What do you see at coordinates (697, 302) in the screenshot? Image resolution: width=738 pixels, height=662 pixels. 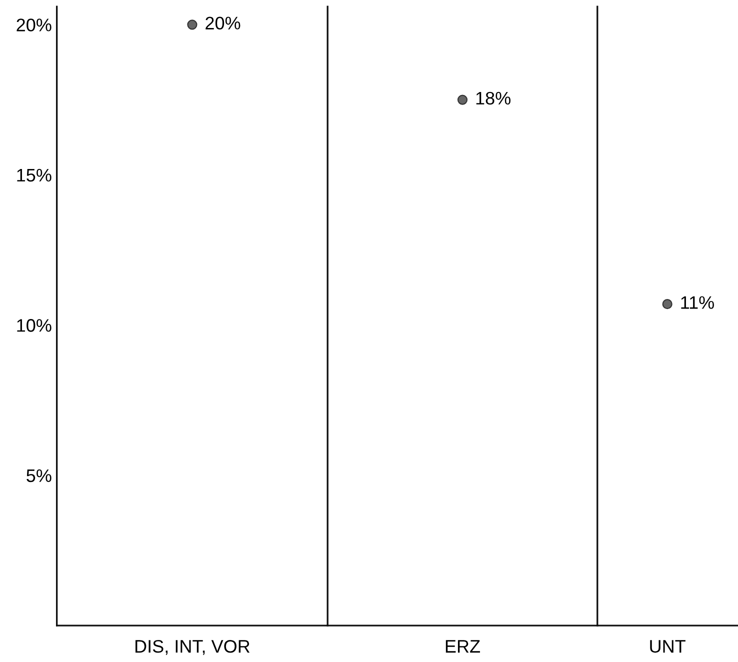 I see `data-label: 11%` at bounding box center [697, 302].